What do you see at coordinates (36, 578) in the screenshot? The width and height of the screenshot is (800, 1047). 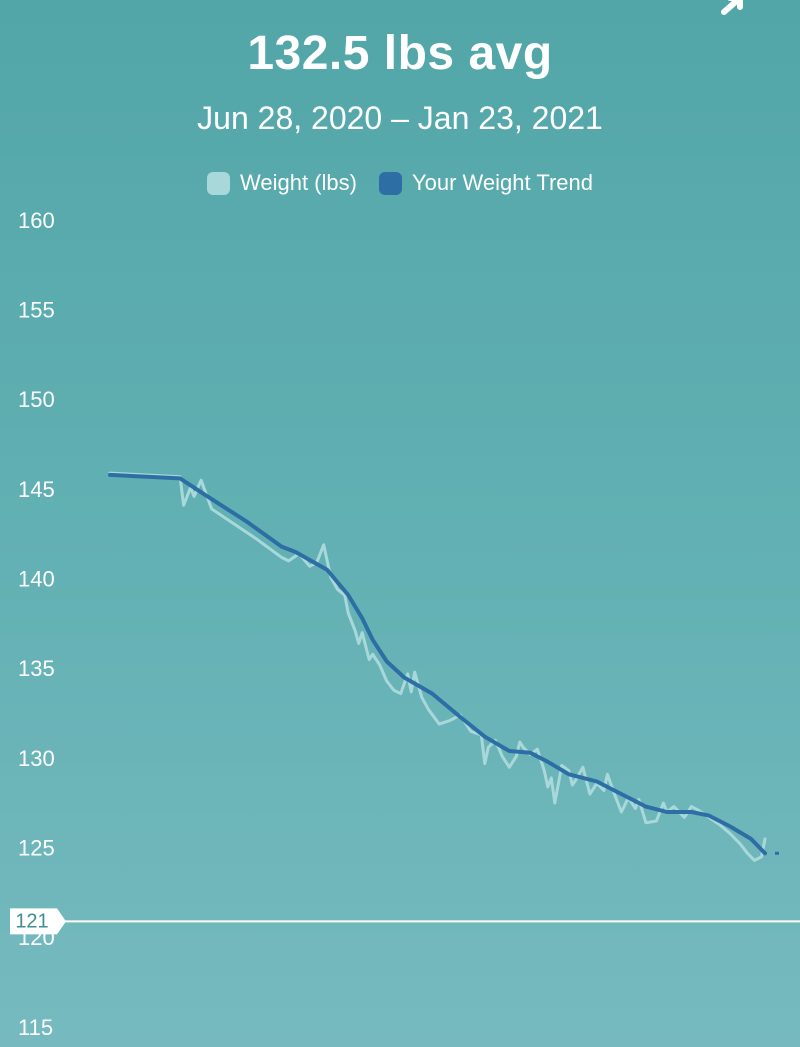 I see `y-tick-label: 140` at bounding box center [36, 578].